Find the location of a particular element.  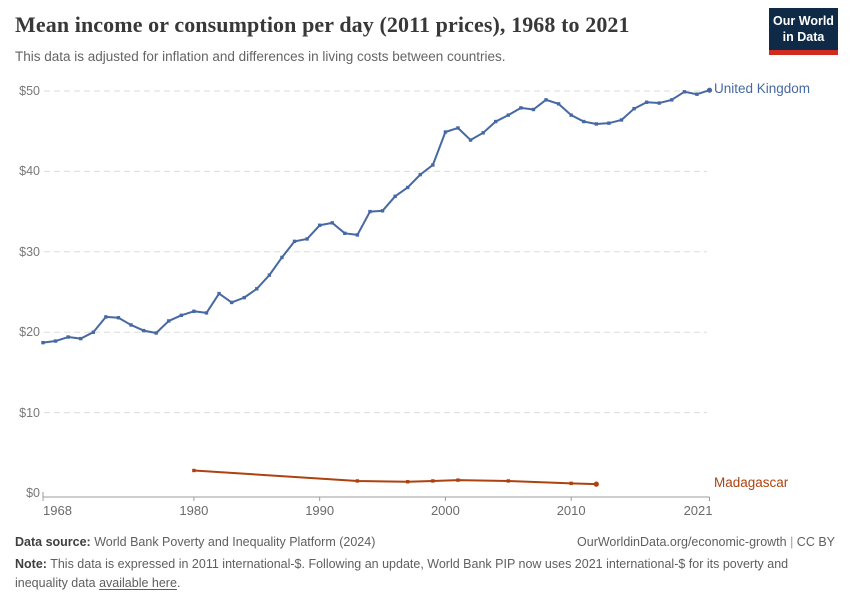

x-axis-tick-label: 1980 is located at coordinates (194, 510).